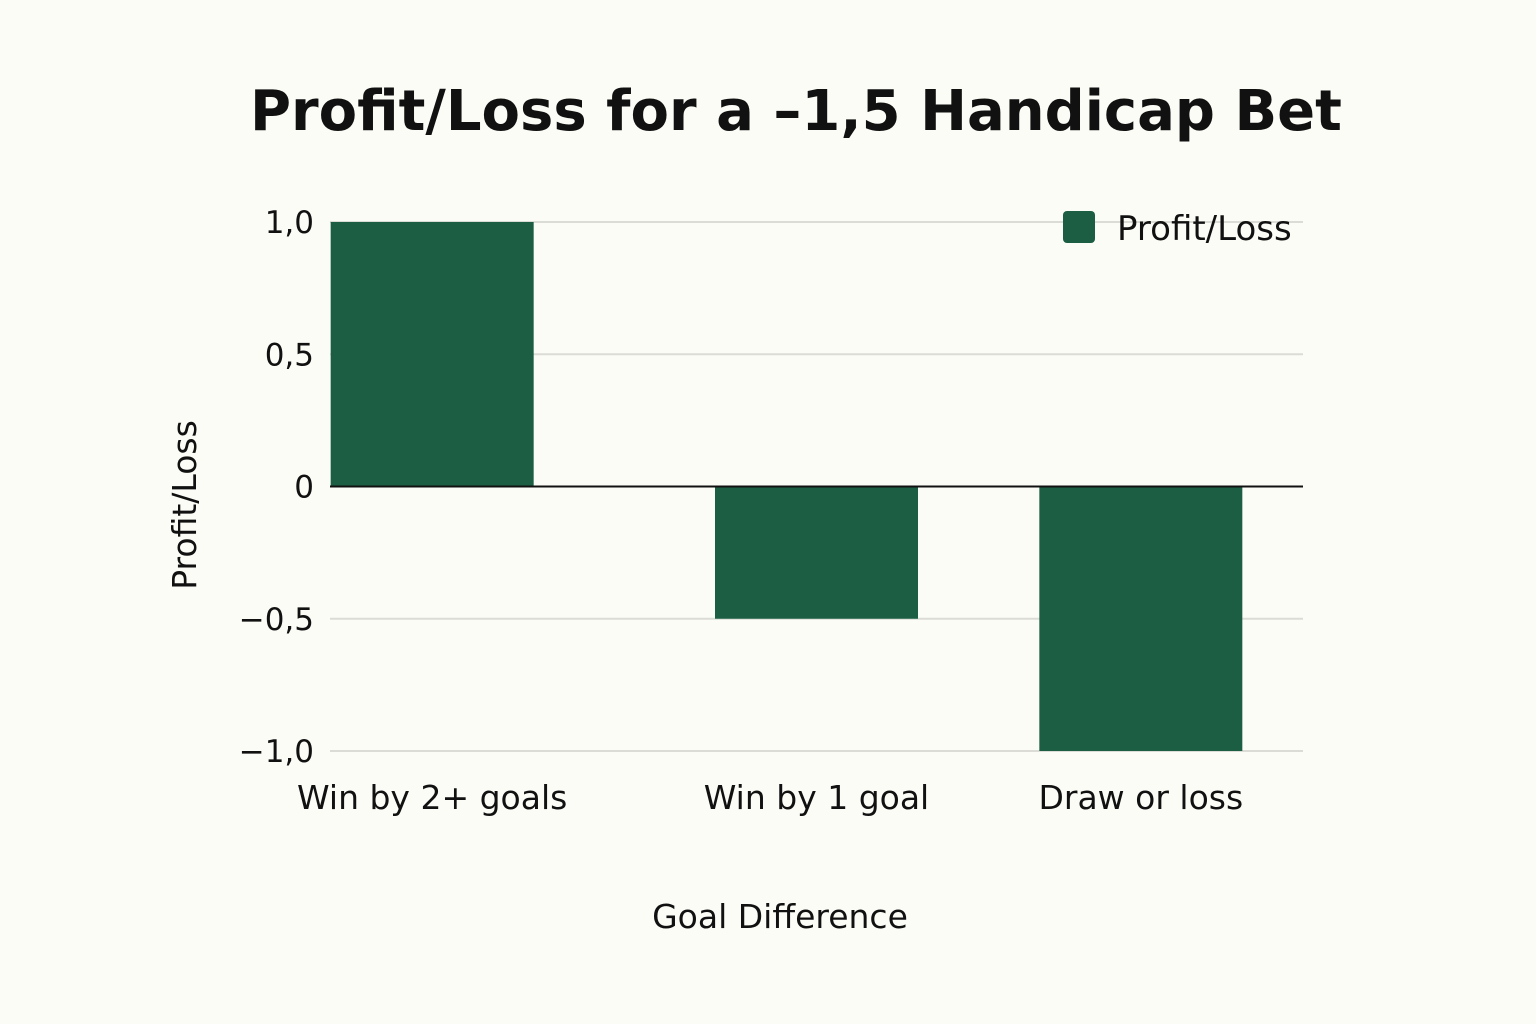  Describe the element at coordinates (1079, 227) in the screenshot. I see `legend-swatch` at that location.